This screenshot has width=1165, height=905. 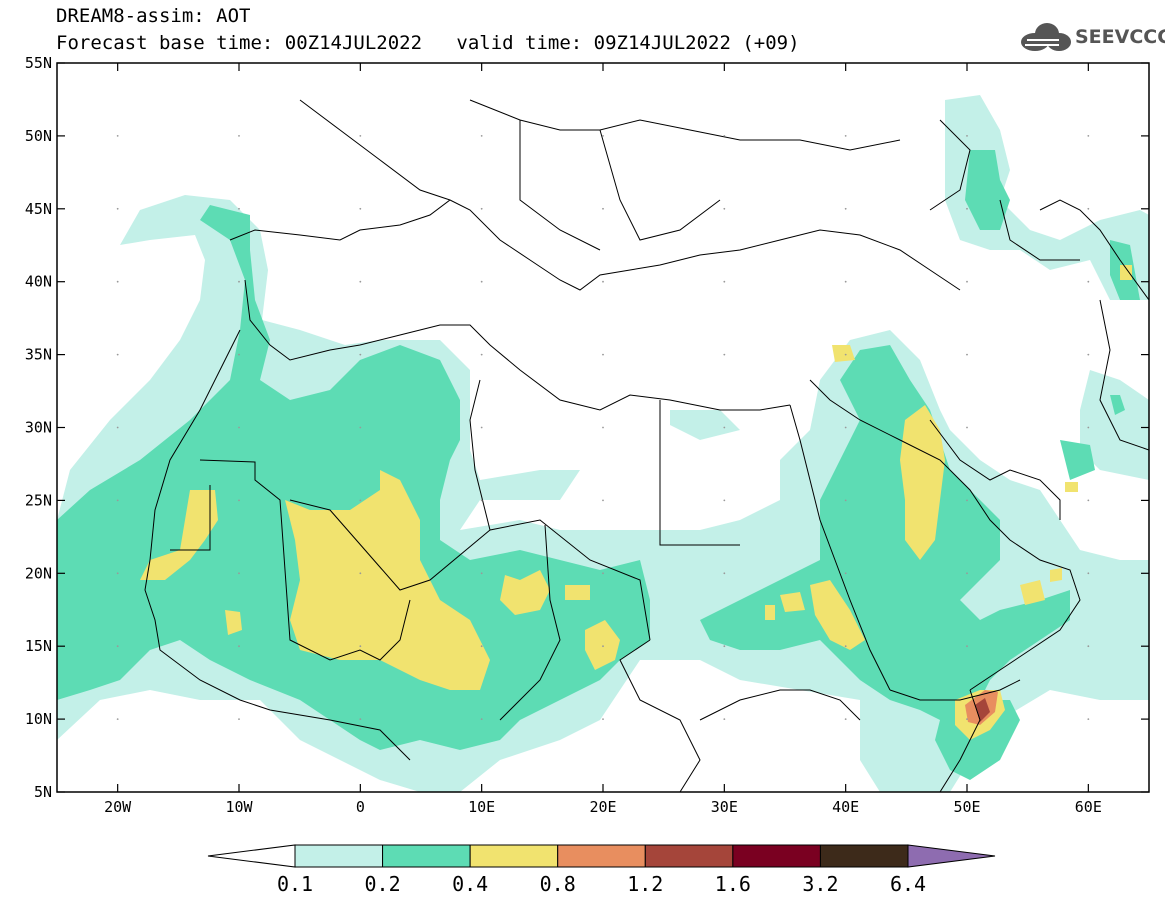 What do you see at coordinates (1088, 807) in the screenshot?
I see `lon-tick-label: 60E` at bounding box center [1088, 807].